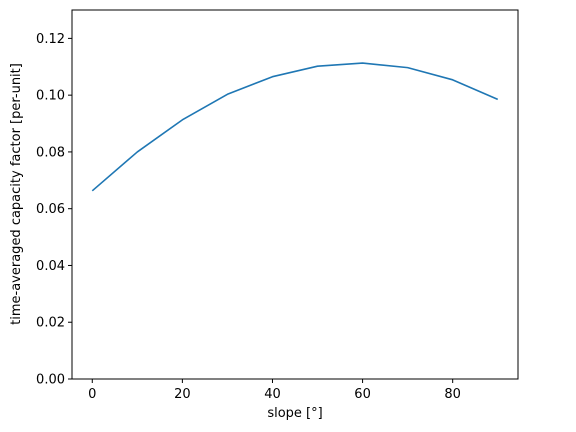 This screenshot has width=576, height=432. I want to click on y-axis-label: time-averaged capacity factor [per-unit], so click(16, 194).